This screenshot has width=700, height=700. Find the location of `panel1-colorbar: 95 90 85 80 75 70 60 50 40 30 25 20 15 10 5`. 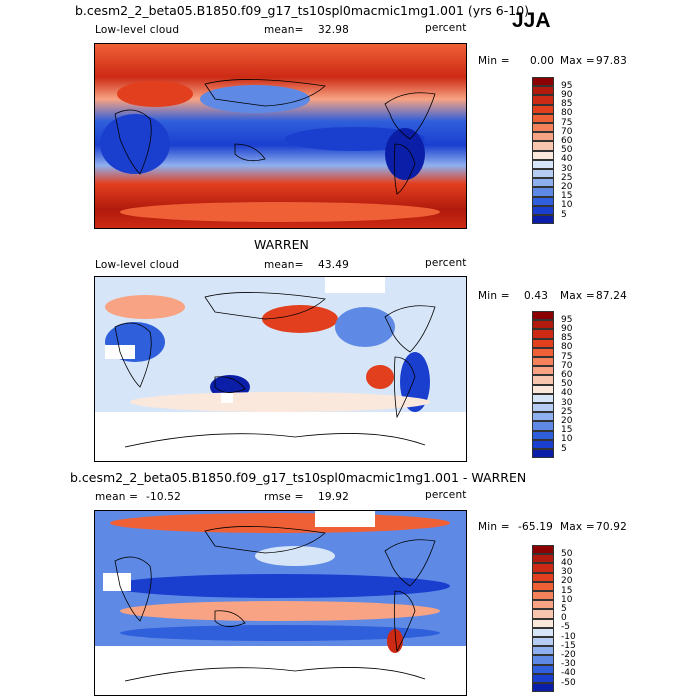

panel1-colorbar: 95 90 85 80 75 70 60 50 40 30 25 20 15 10 5 is located at coordinates (567, 152).